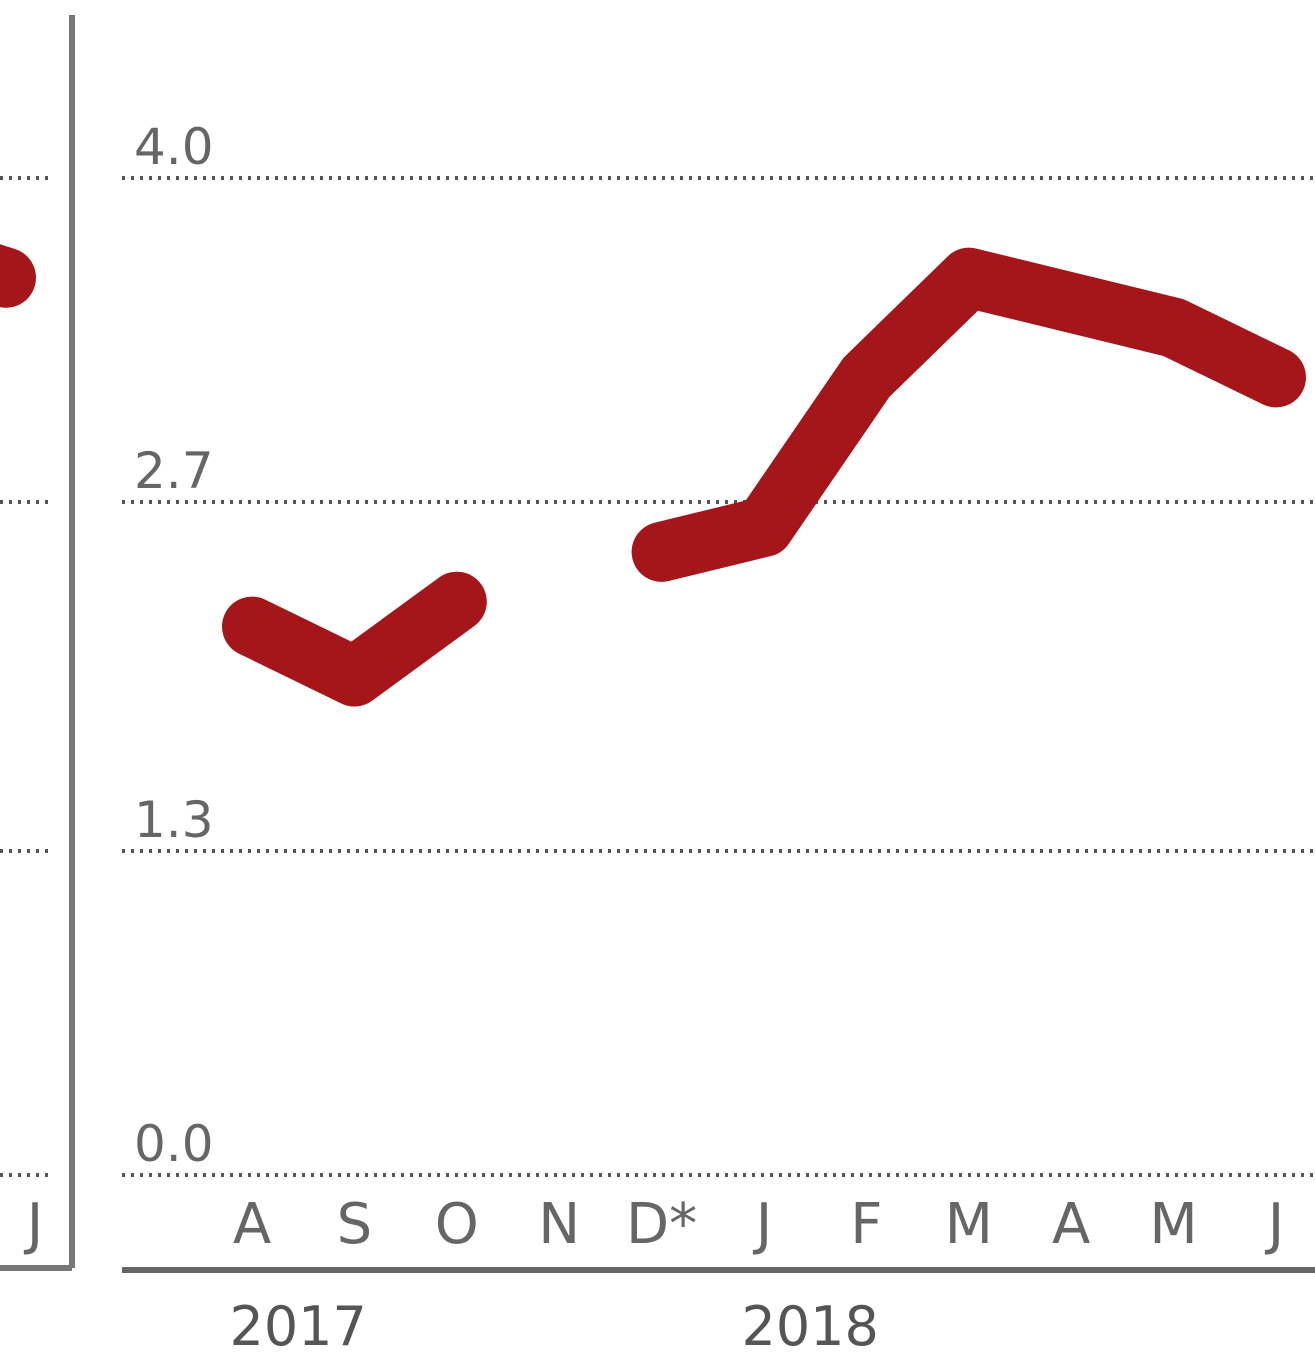  I want to click on left-gridlines, so click(25, 676).